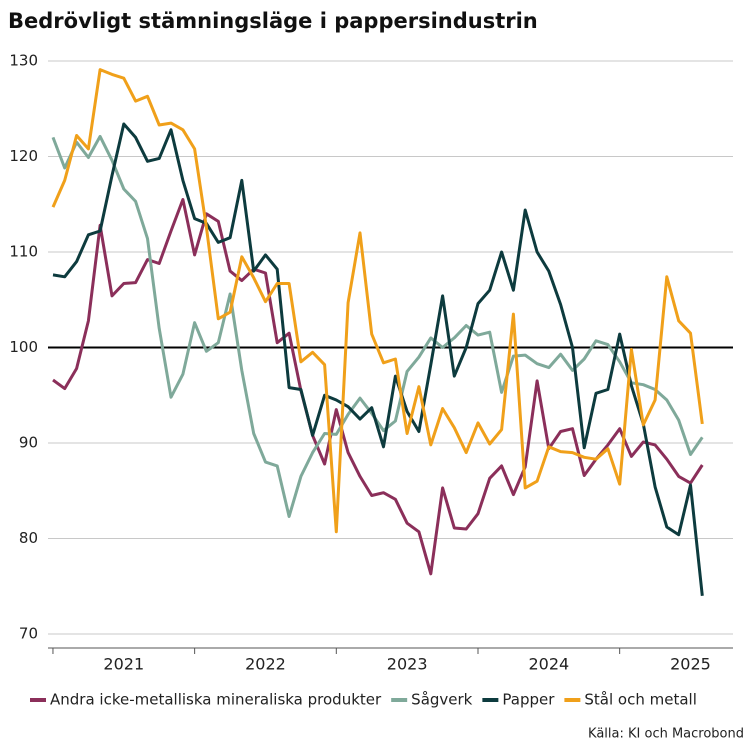 The image size is (756, 756). What do you see at coordinates (265, 664) in the screenshot?
I see `x-tick-label: 2022` at bounding box center [265, 664].